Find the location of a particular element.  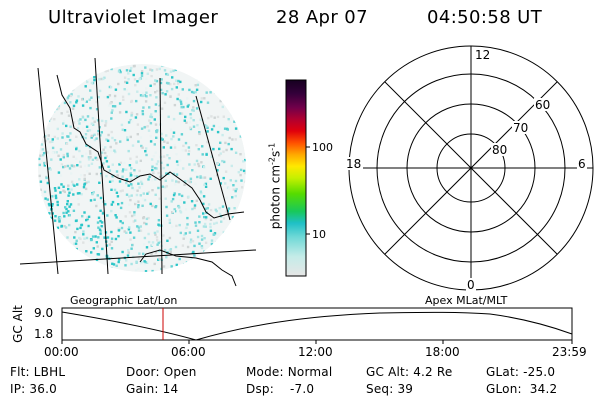

meridian-line is located at coordinates (101, 166).